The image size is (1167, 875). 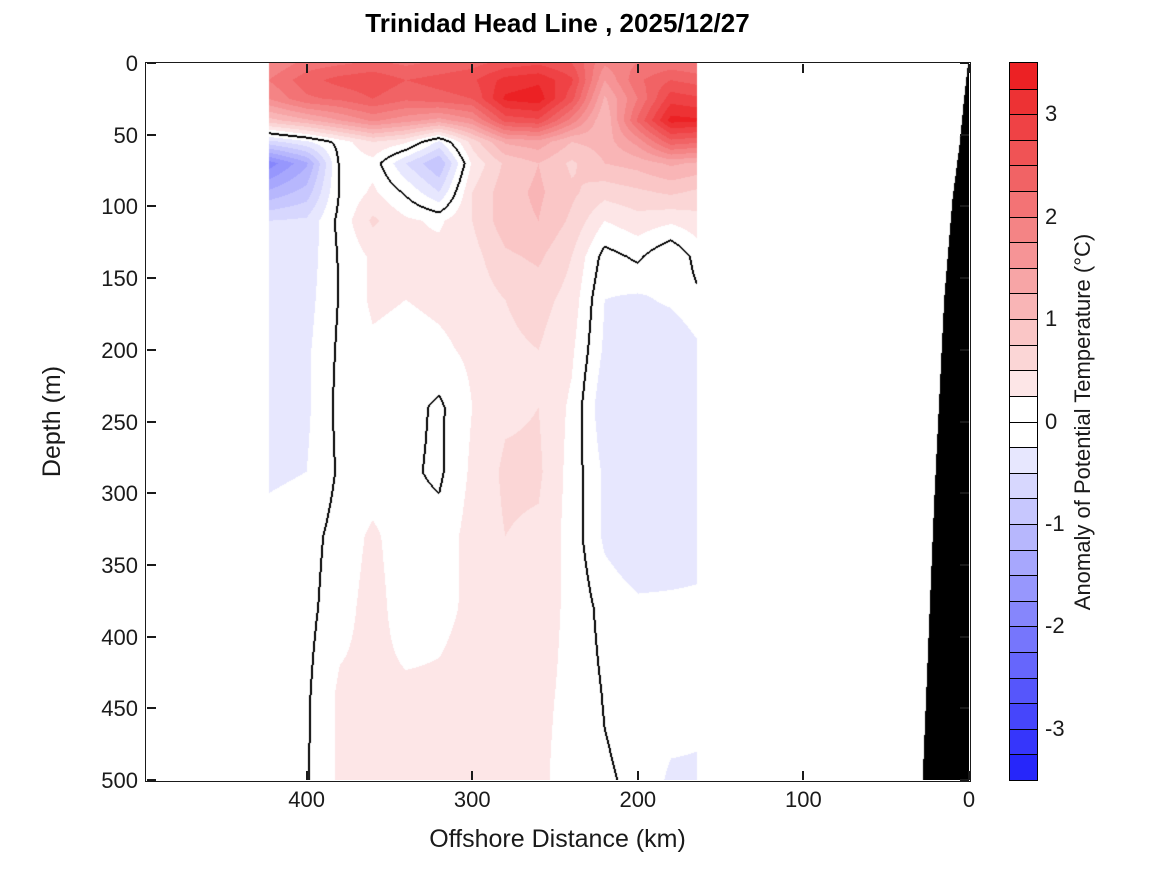 What do you see at coordinates (125, 135) in the screenshot?
I see `y-tick-label: 50` at bounding box center [125, 135].